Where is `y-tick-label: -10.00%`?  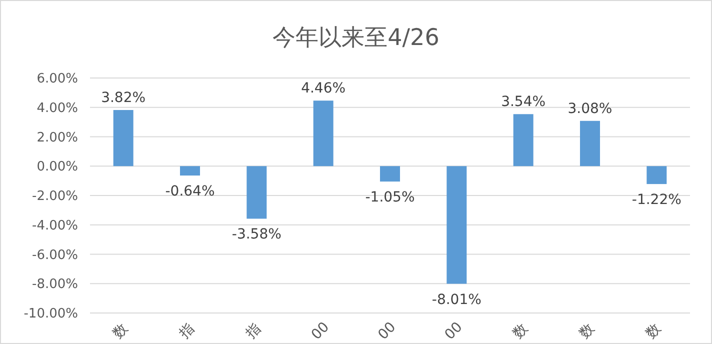 y-tick-label: -10.00% is located at coordinates (51, 314).